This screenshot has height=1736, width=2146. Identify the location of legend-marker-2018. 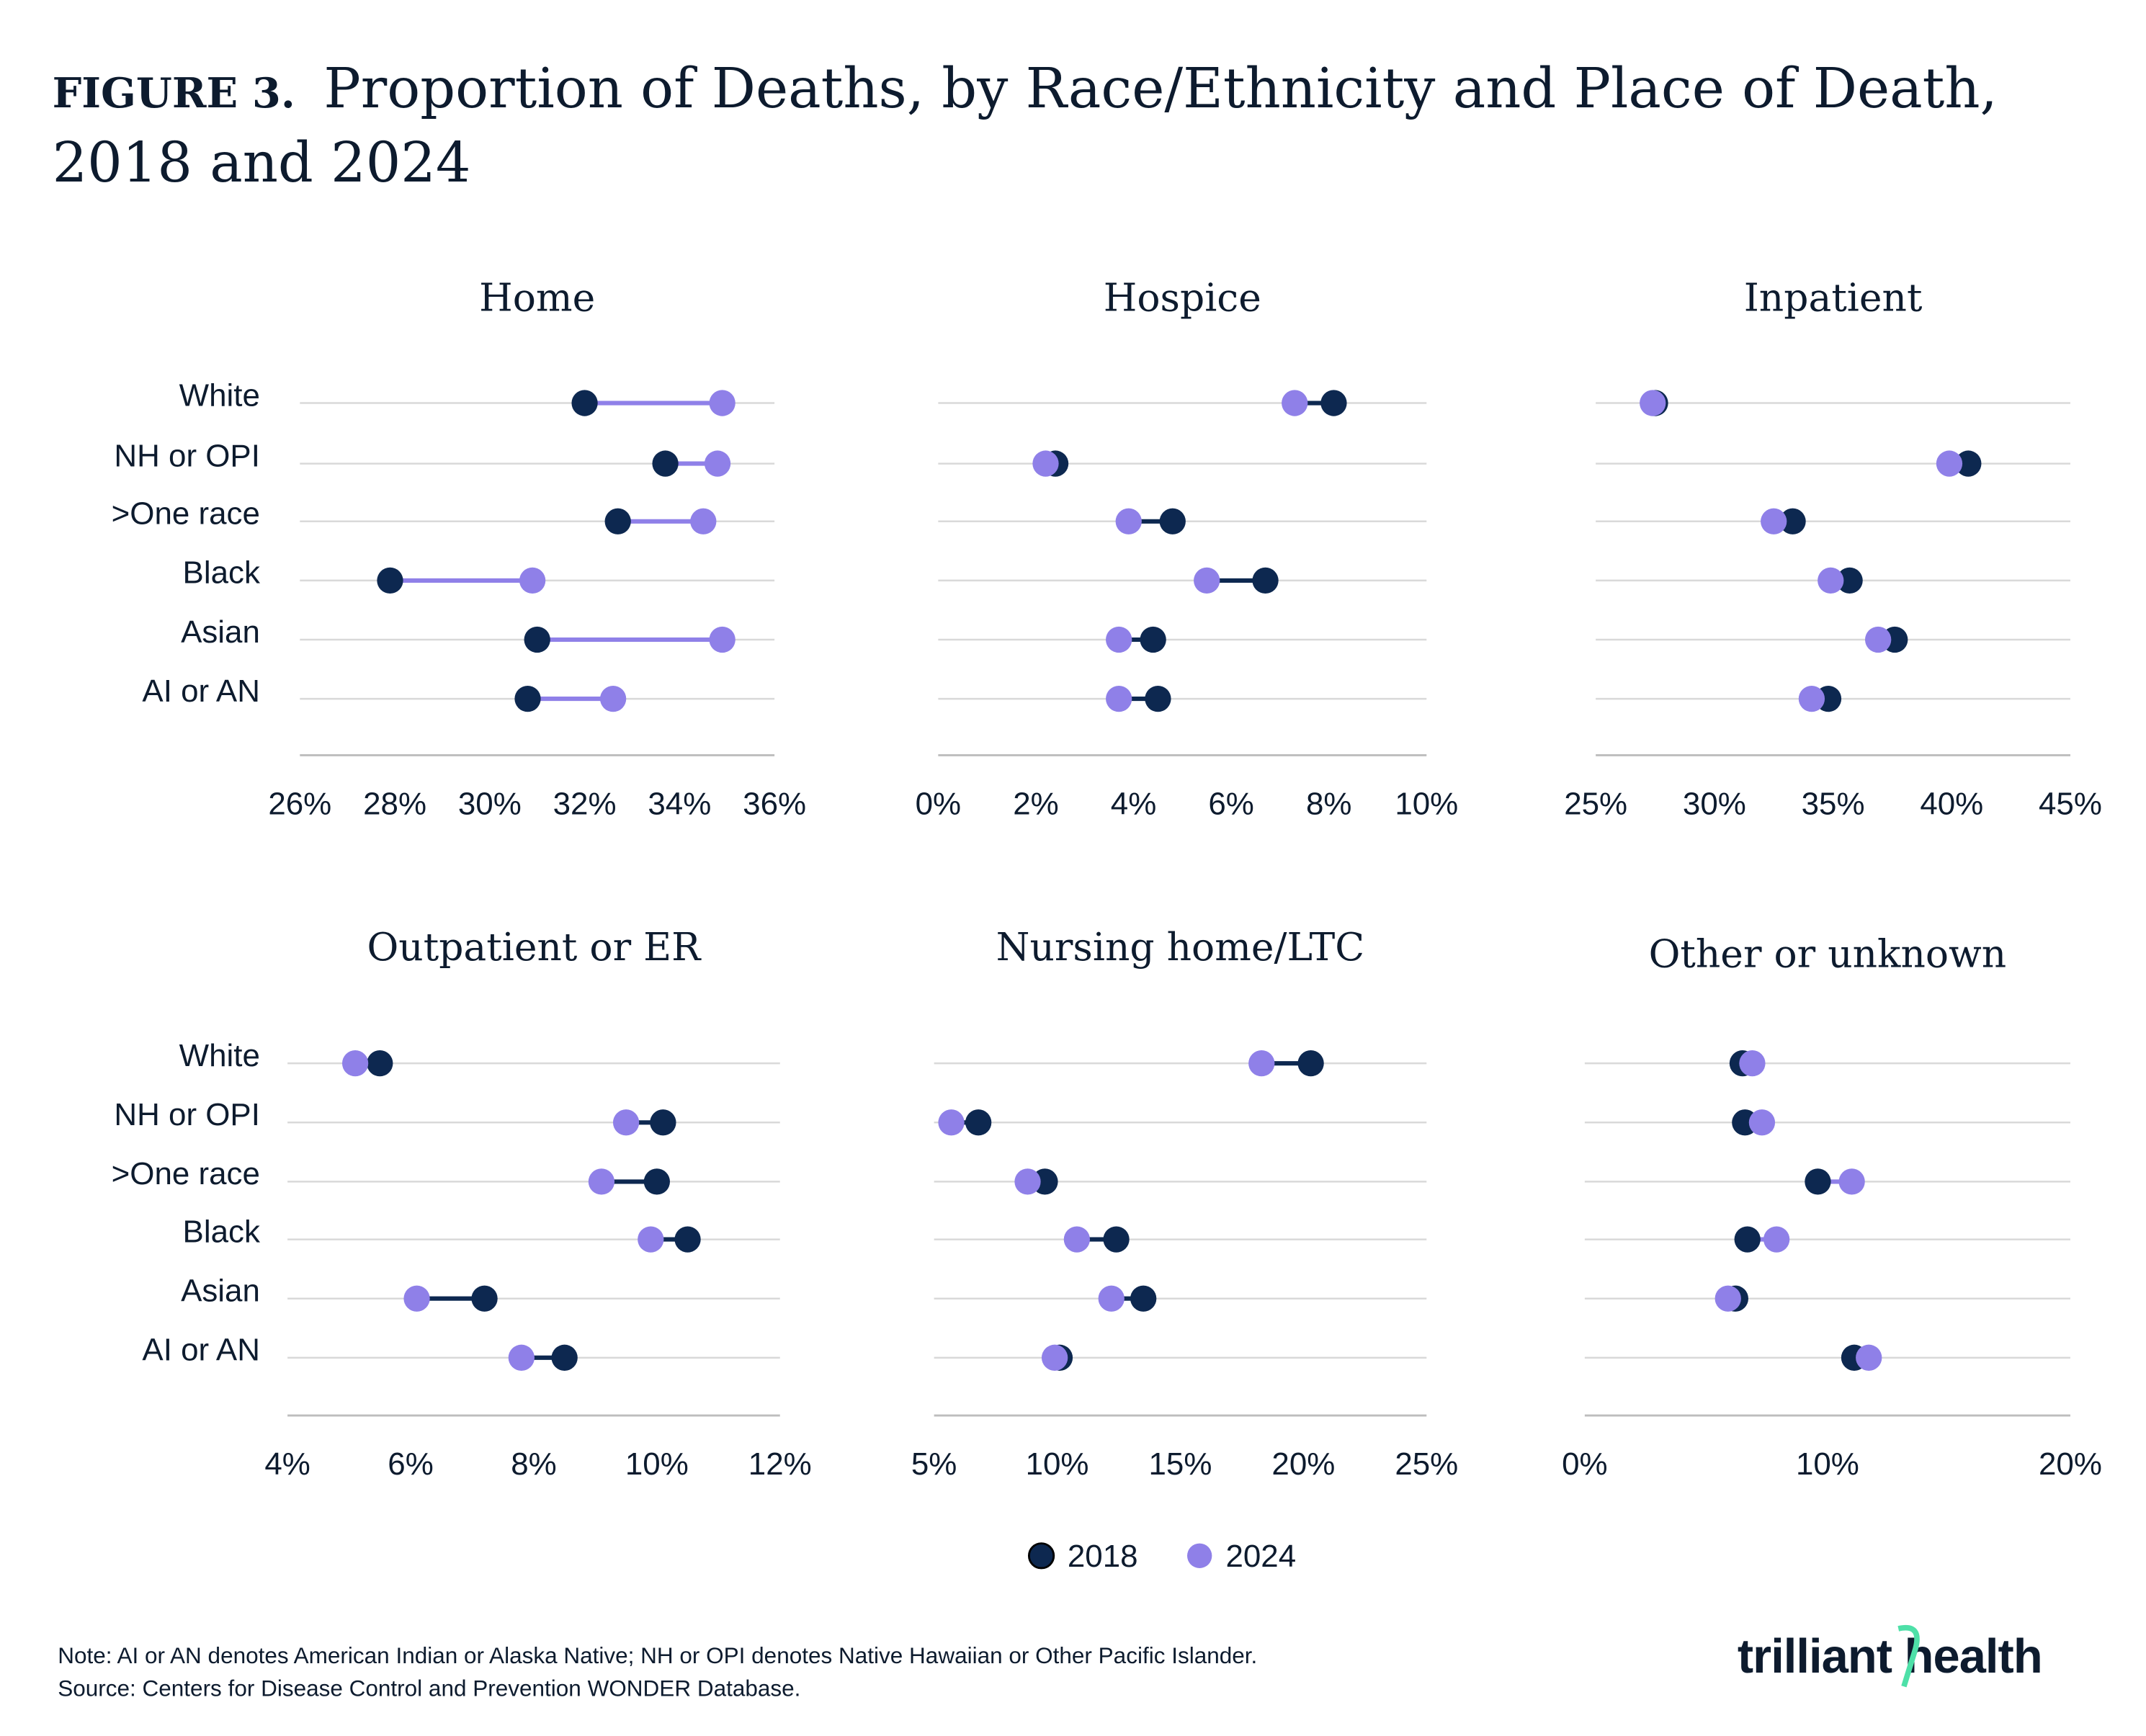
(1041, 1556).